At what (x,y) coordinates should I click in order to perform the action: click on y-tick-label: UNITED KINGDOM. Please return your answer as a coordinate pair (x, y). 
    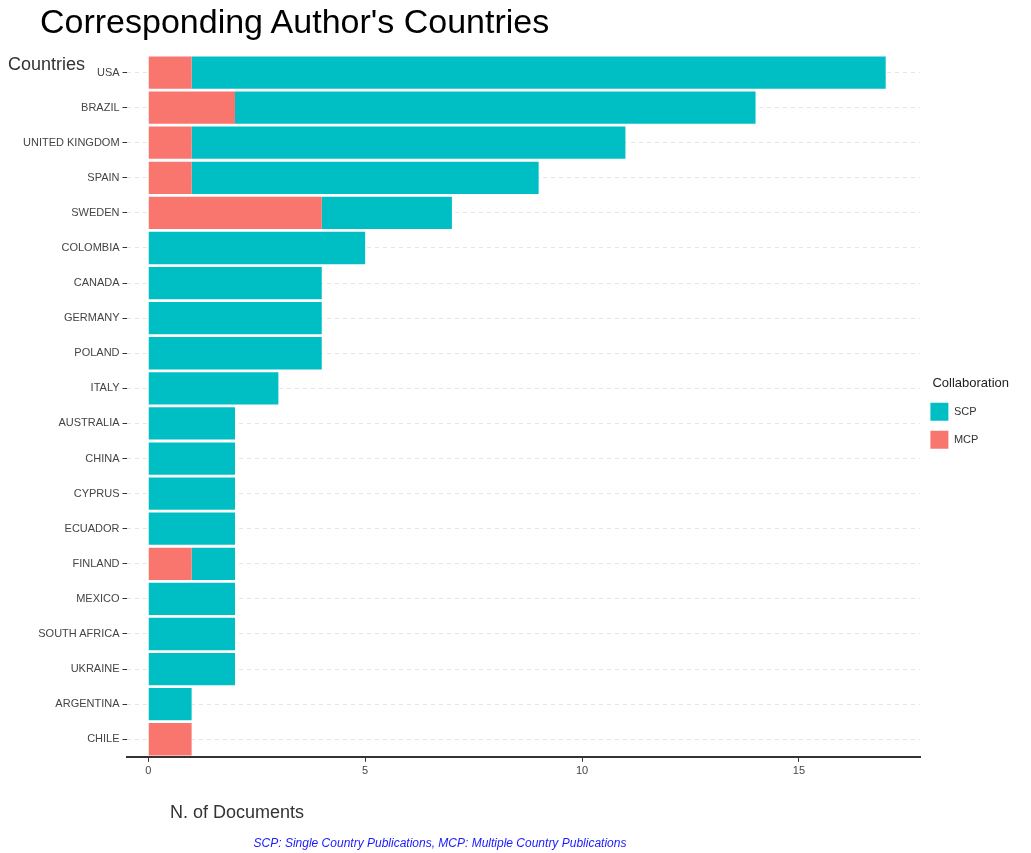
    Looking at the image, I should click on (71, 141).